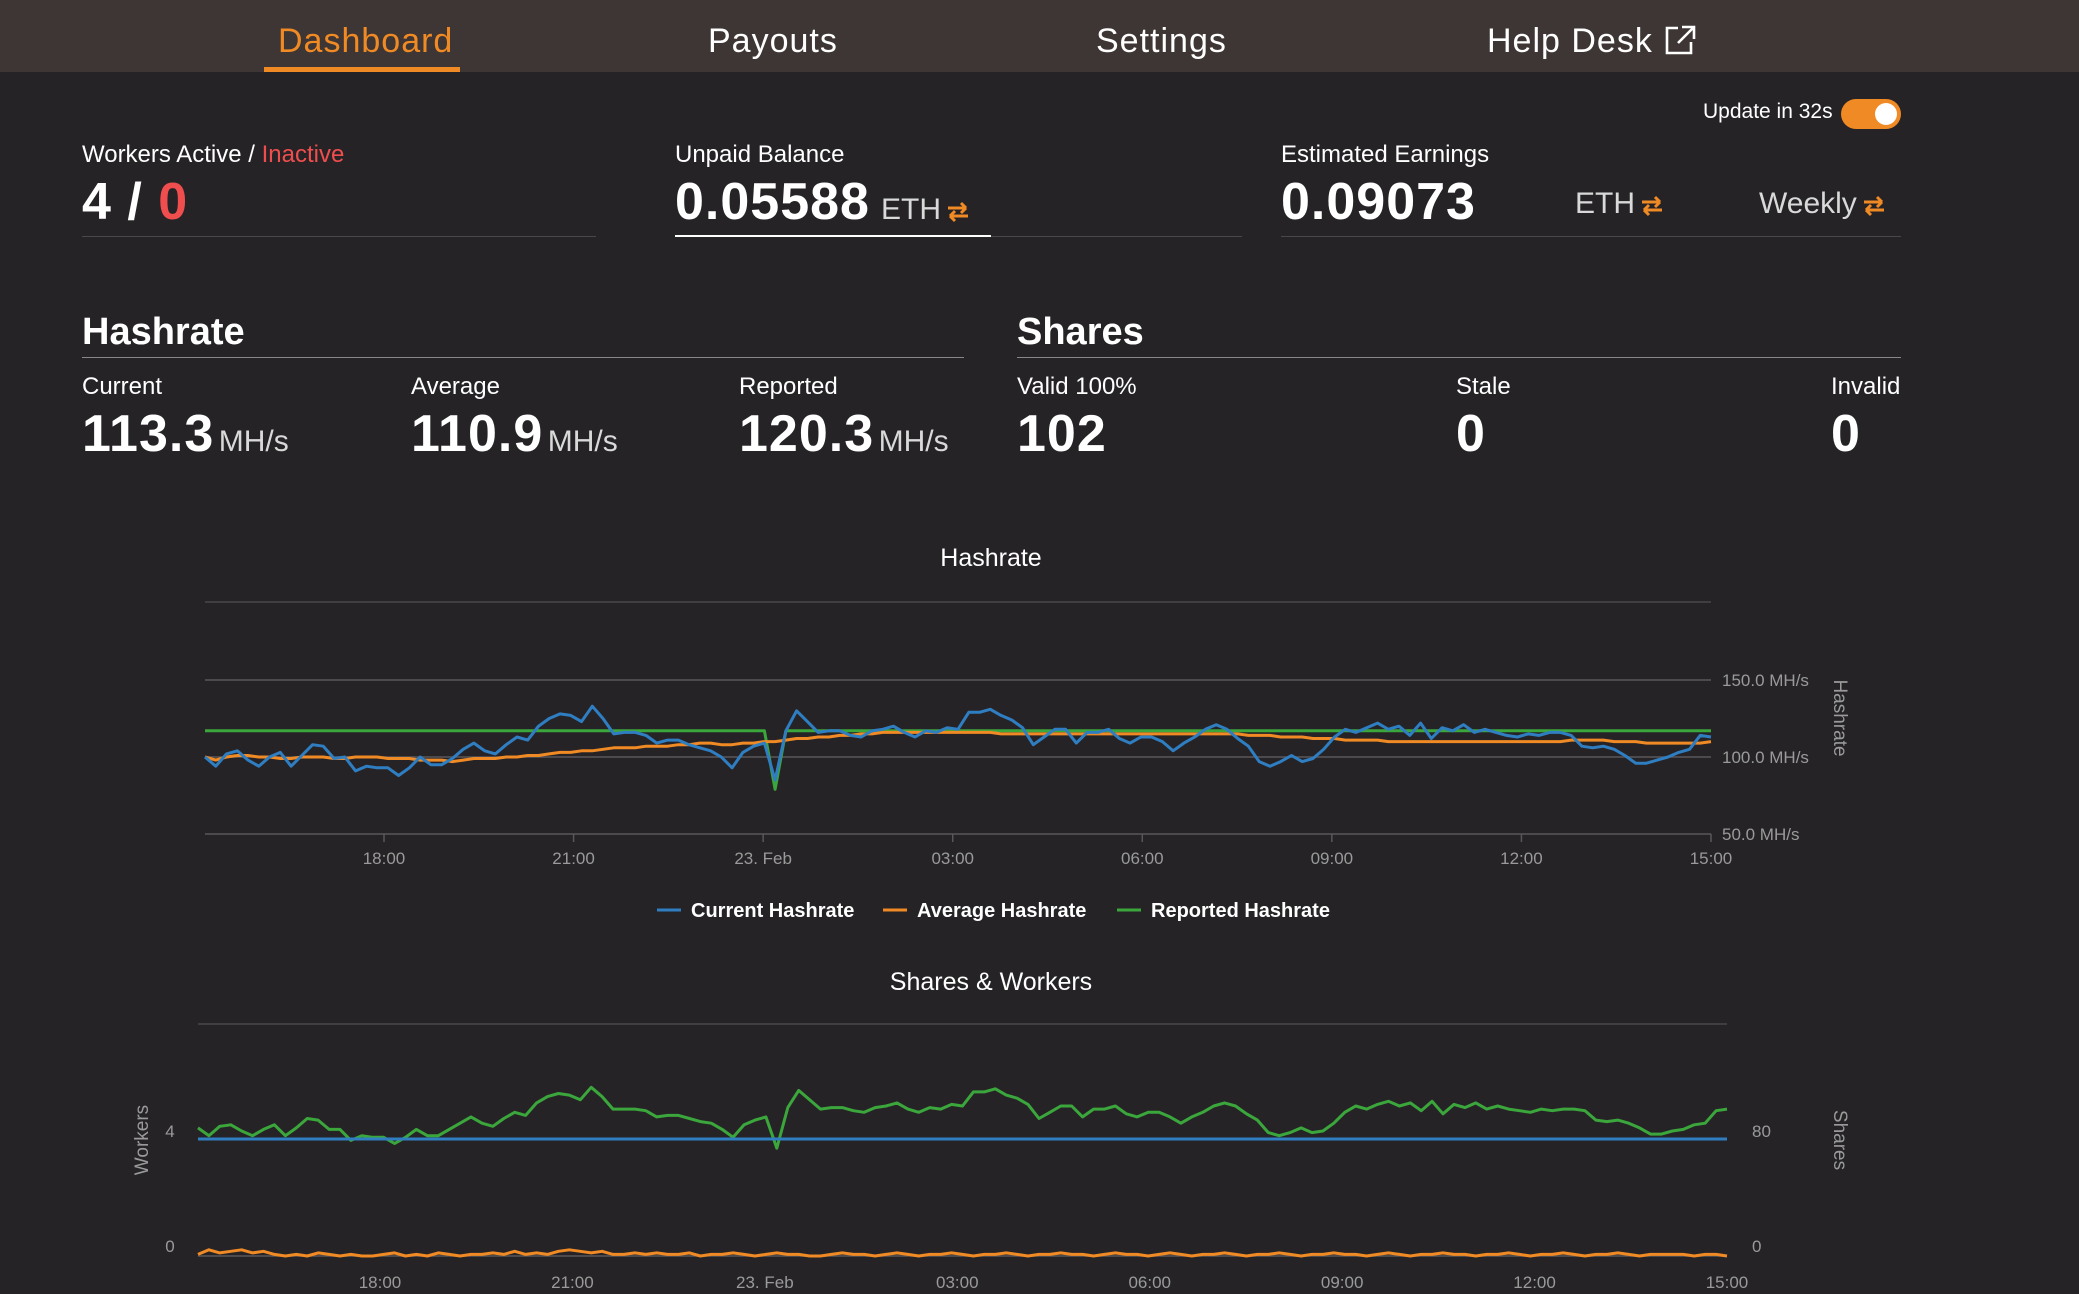 This screenshot has width=2079, height=1294. What do you see at coordinates (1062, 434) in the screenshot?
I see `shares-valid-value: 102` at bounding box center [1062, 434].